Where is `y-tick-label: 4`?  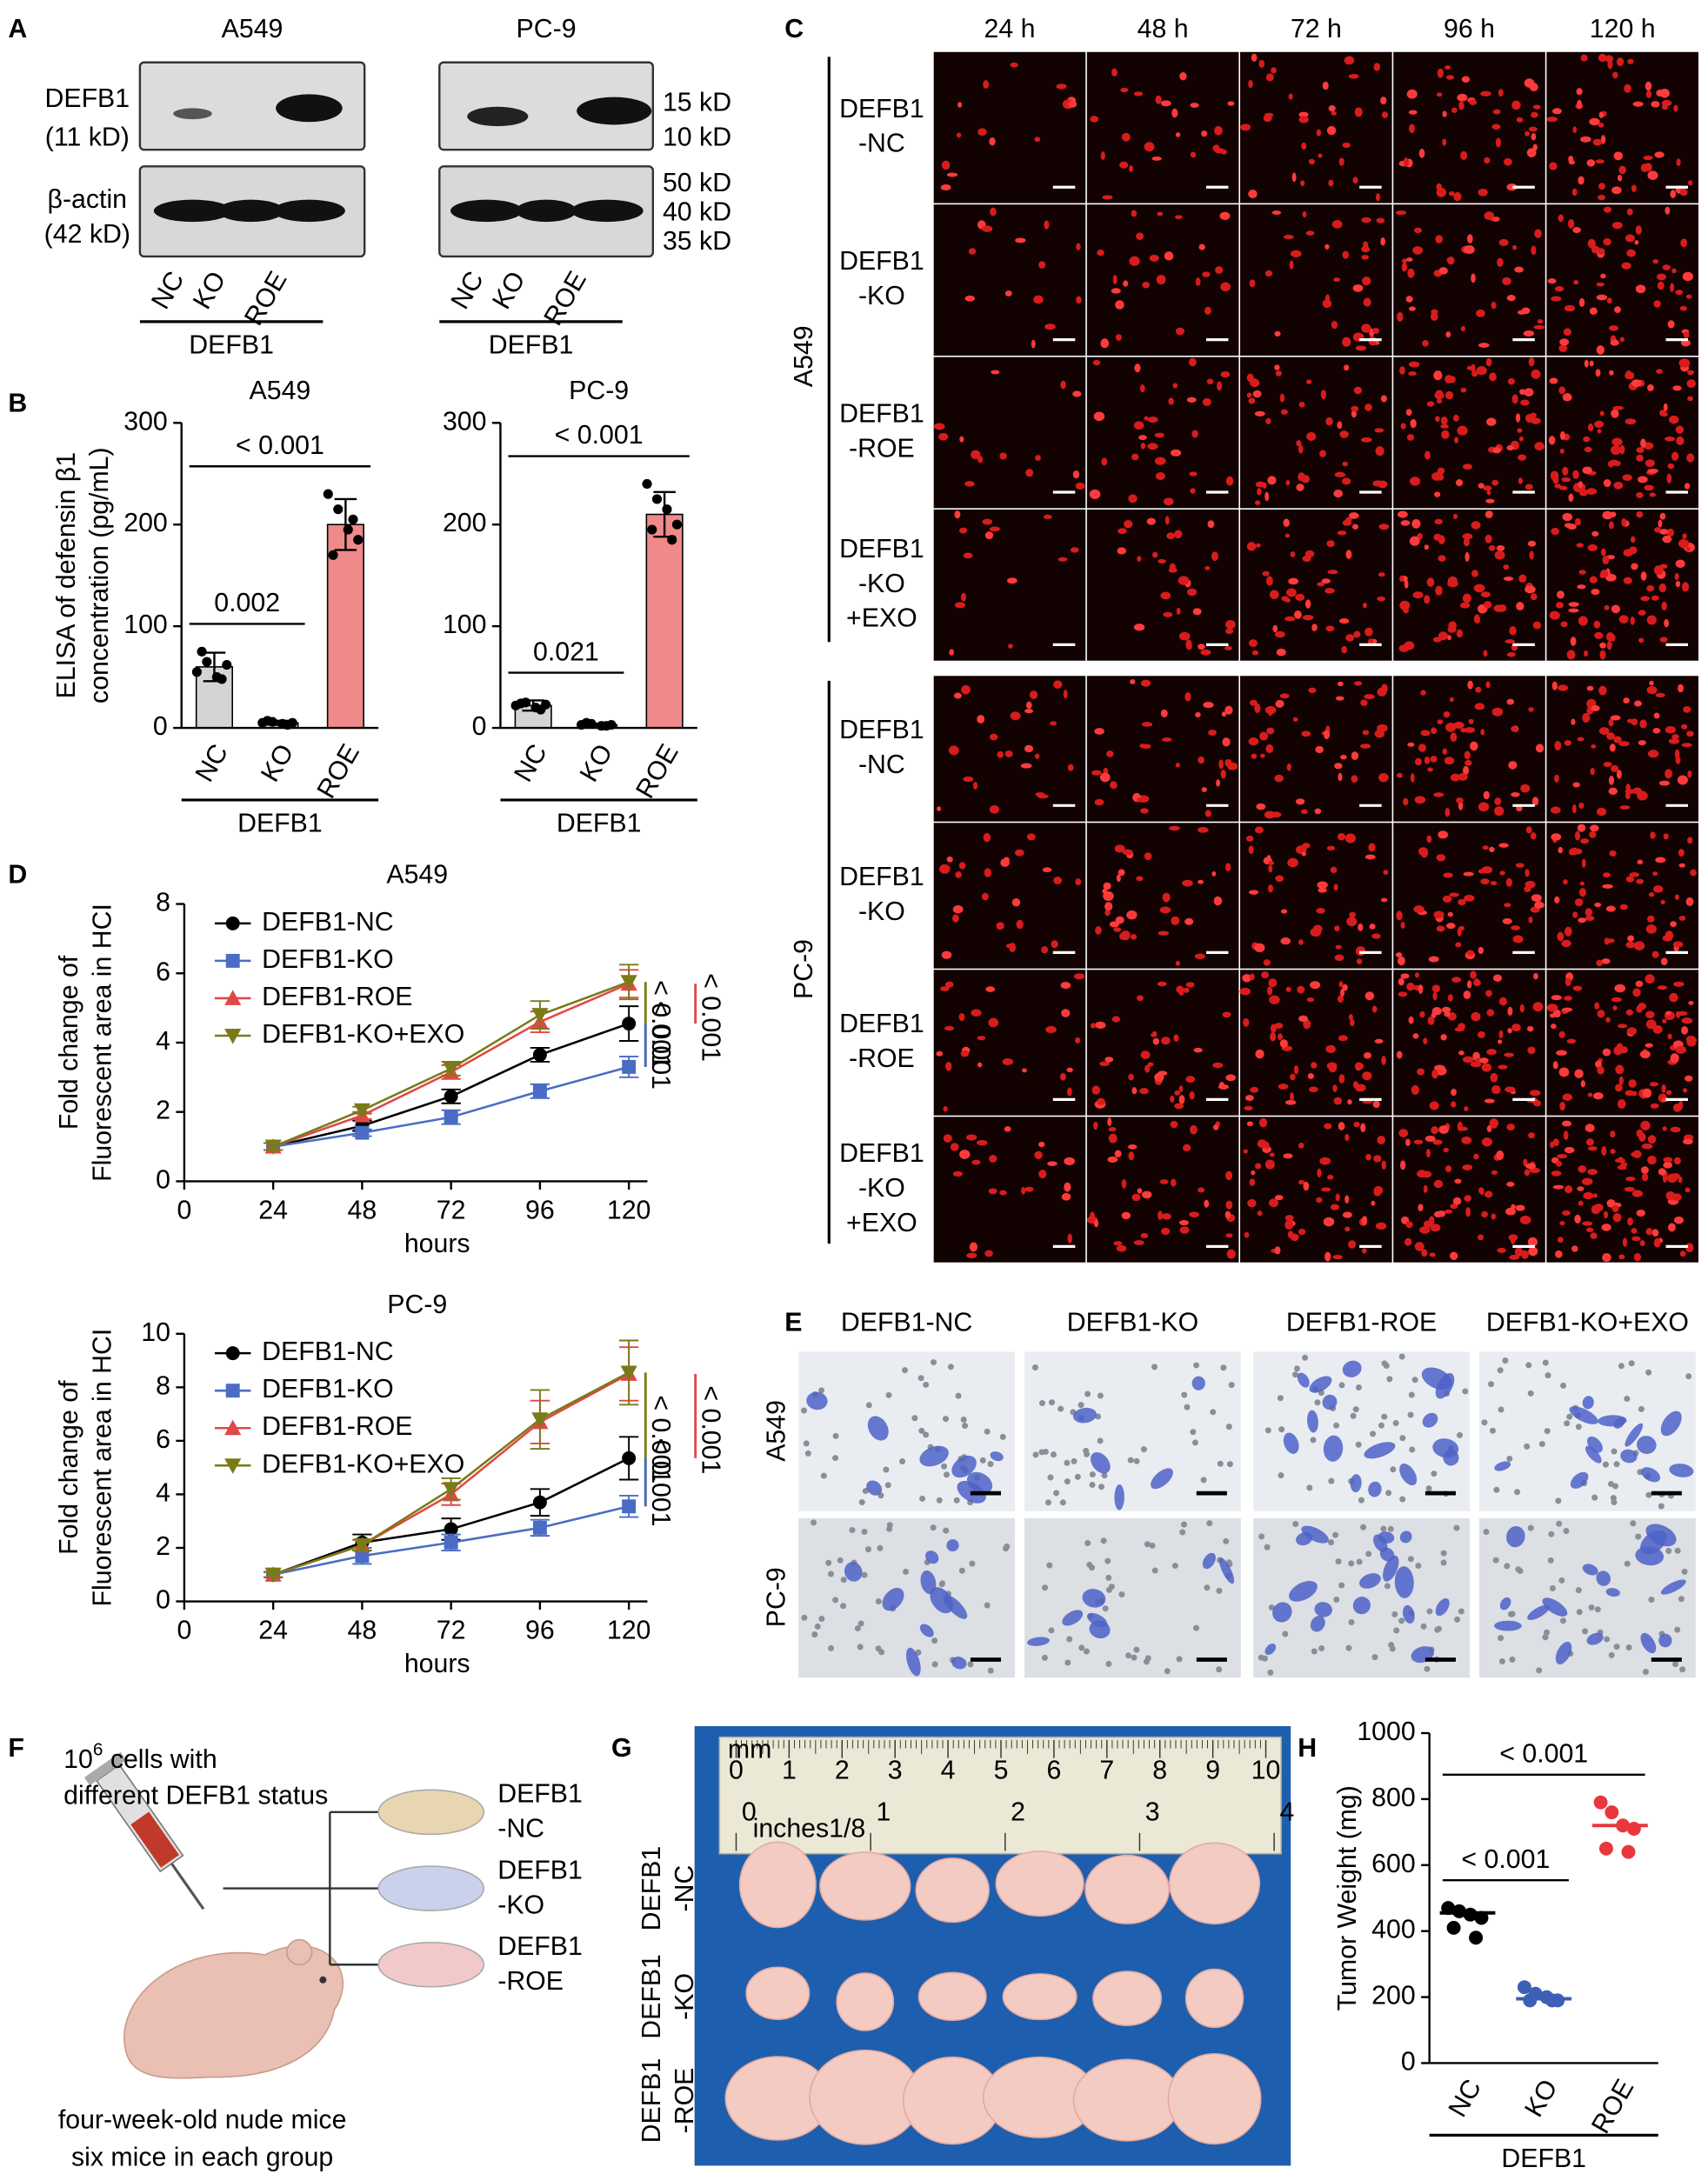 y-tick-label: 4 is located at coordinates (163, 1041).